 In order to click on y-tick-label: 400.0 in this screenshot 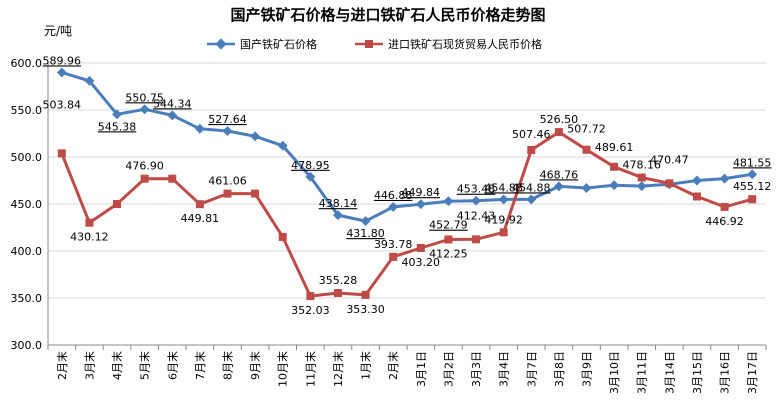, I will do `click(27, 251)`.